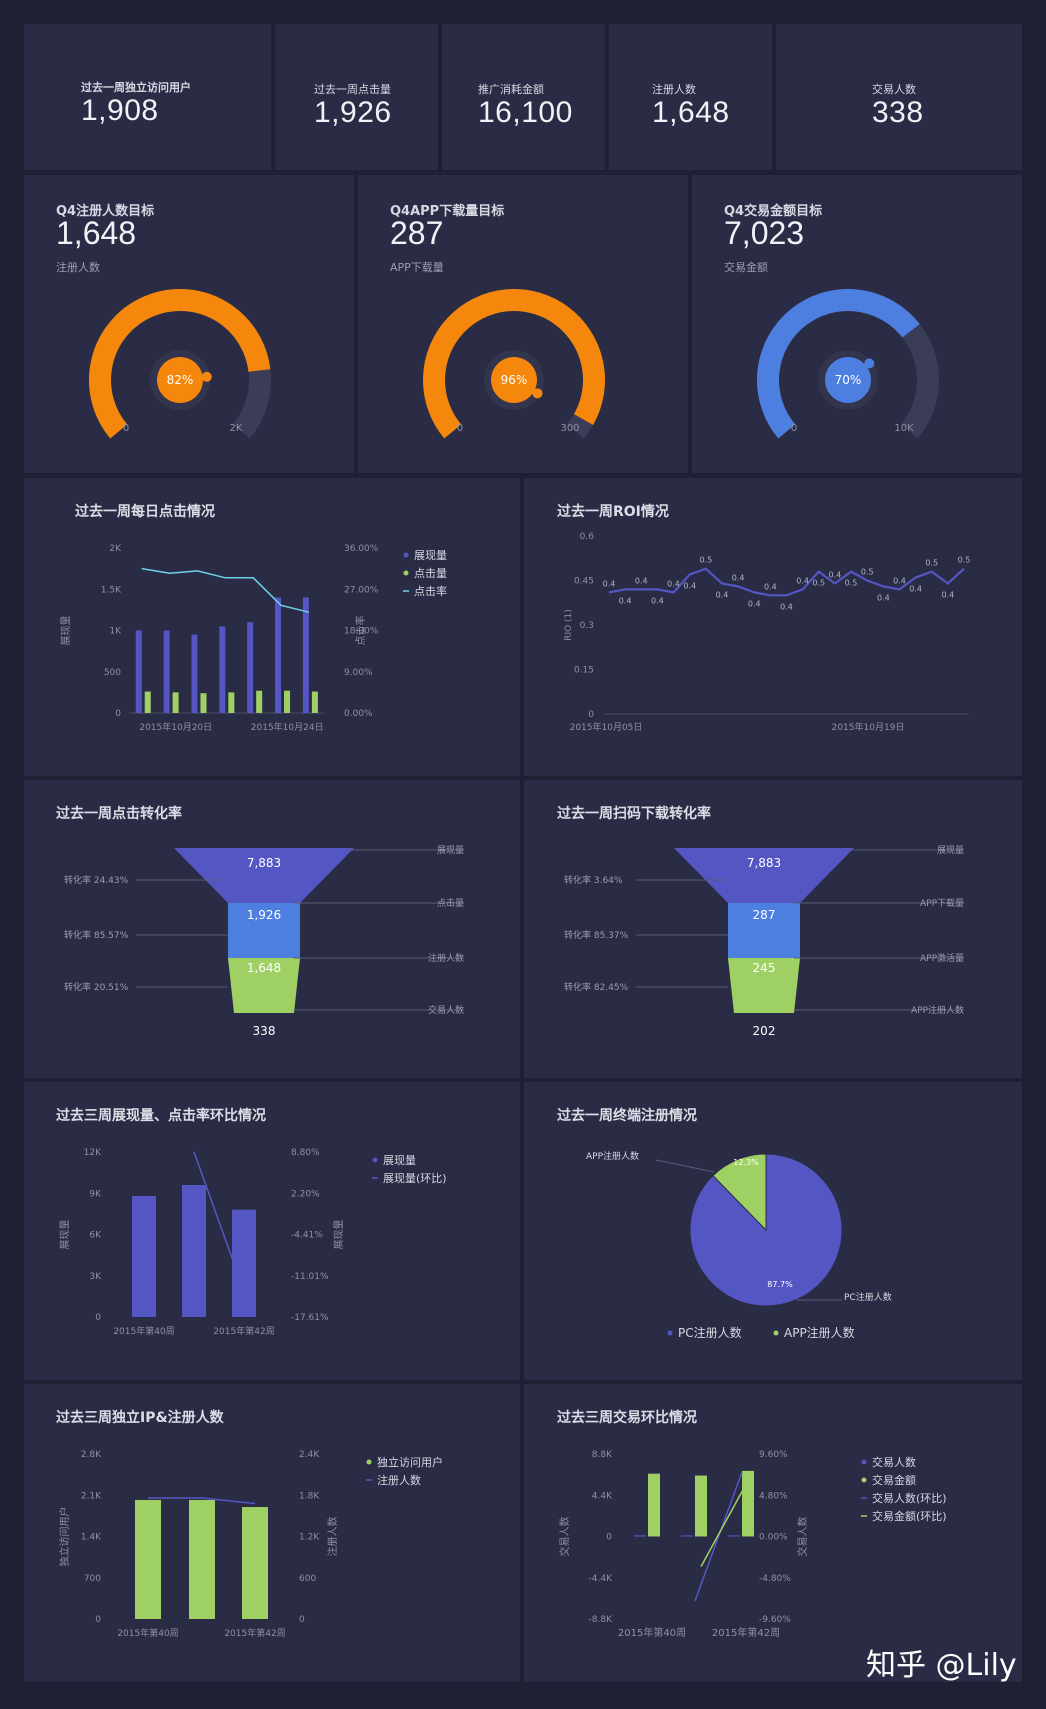 This screenshot has height=1709, width=1046. I want to click on gauge-pointer, so click(206, 376).